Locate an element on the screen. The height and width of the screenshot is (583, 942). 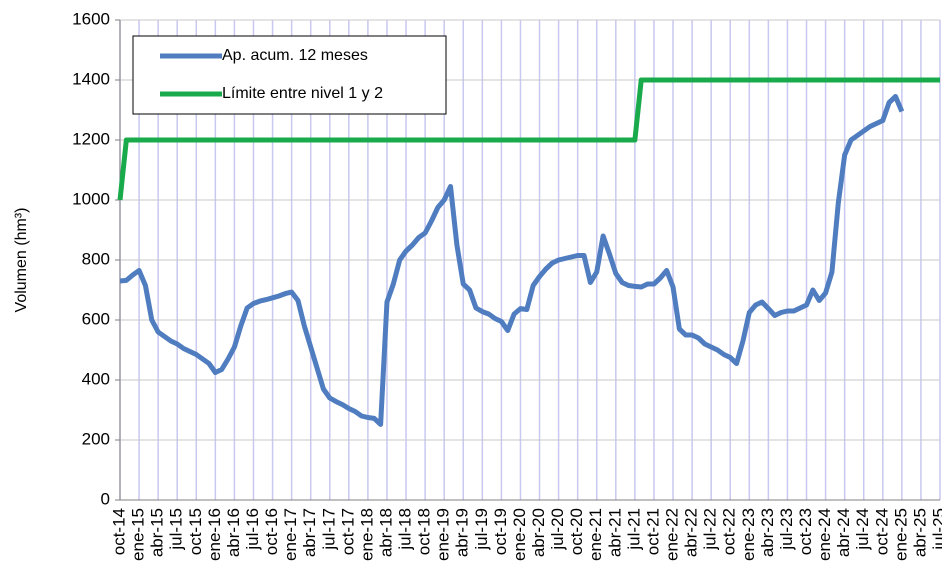
x-tick-label: oct-23 is located at coordinates (805, 531).